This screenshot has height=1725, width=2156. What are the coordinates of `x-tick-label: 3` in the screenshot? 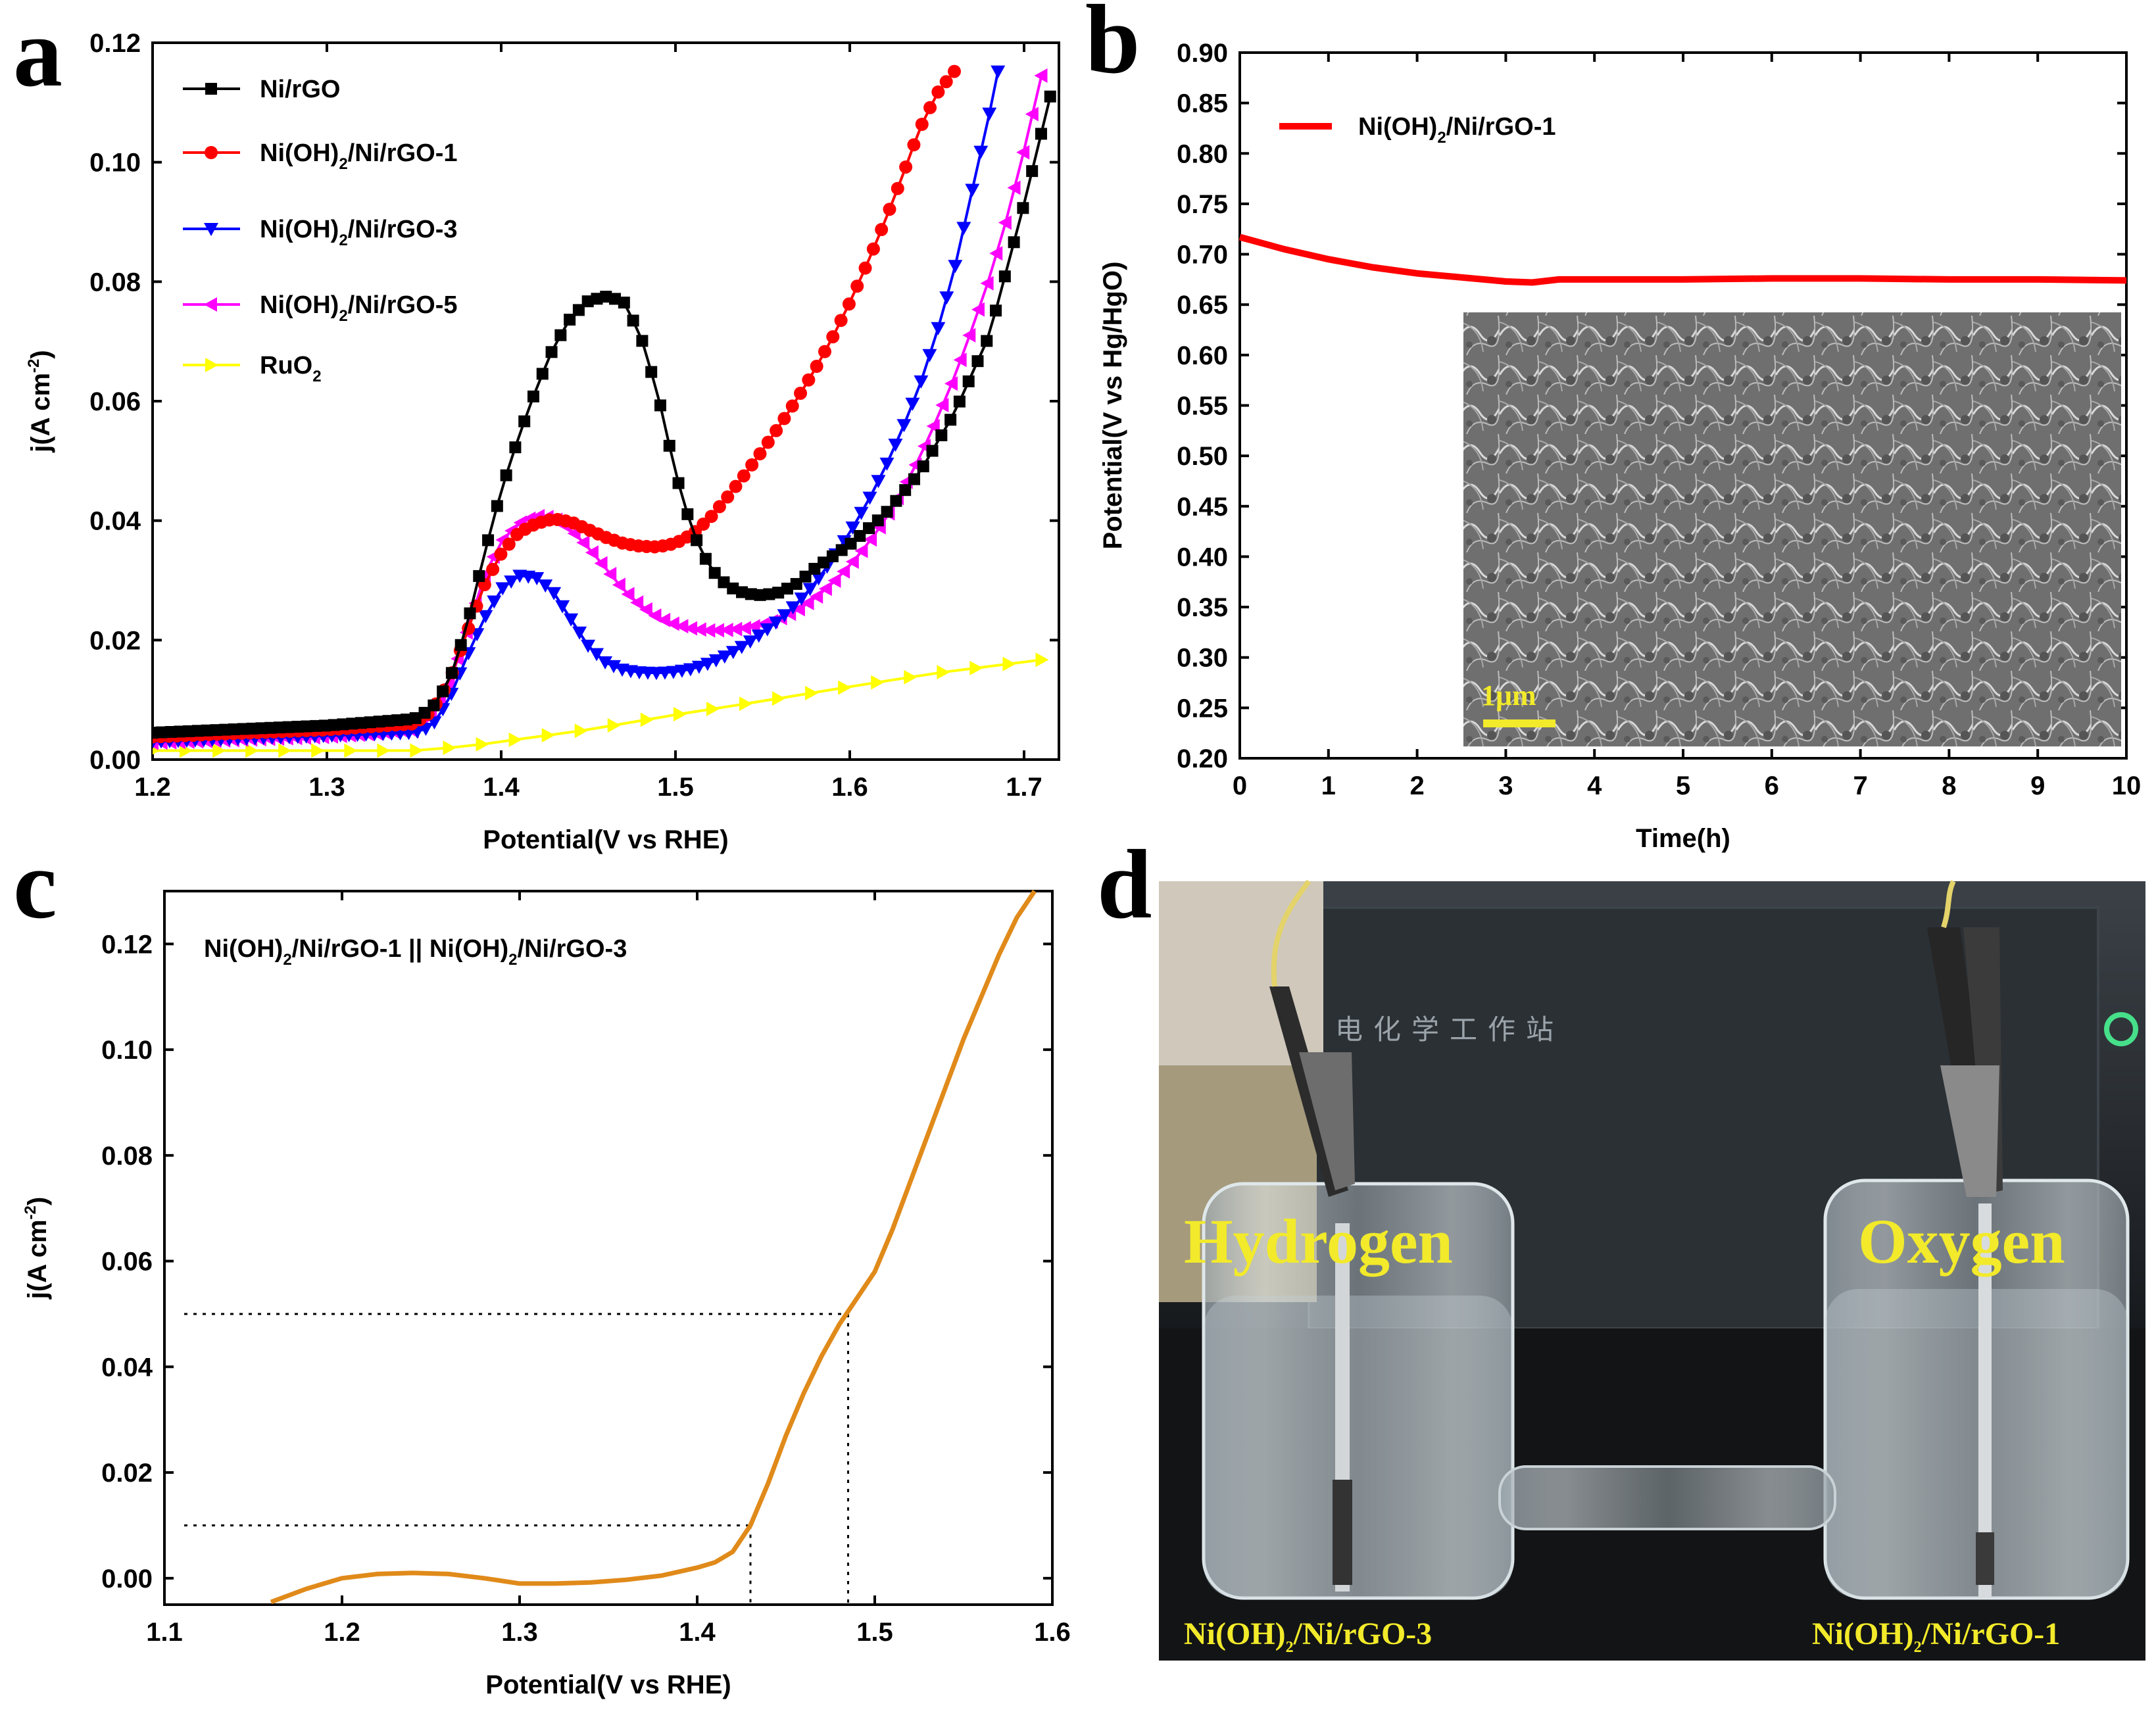 It's located at (1506, 785).